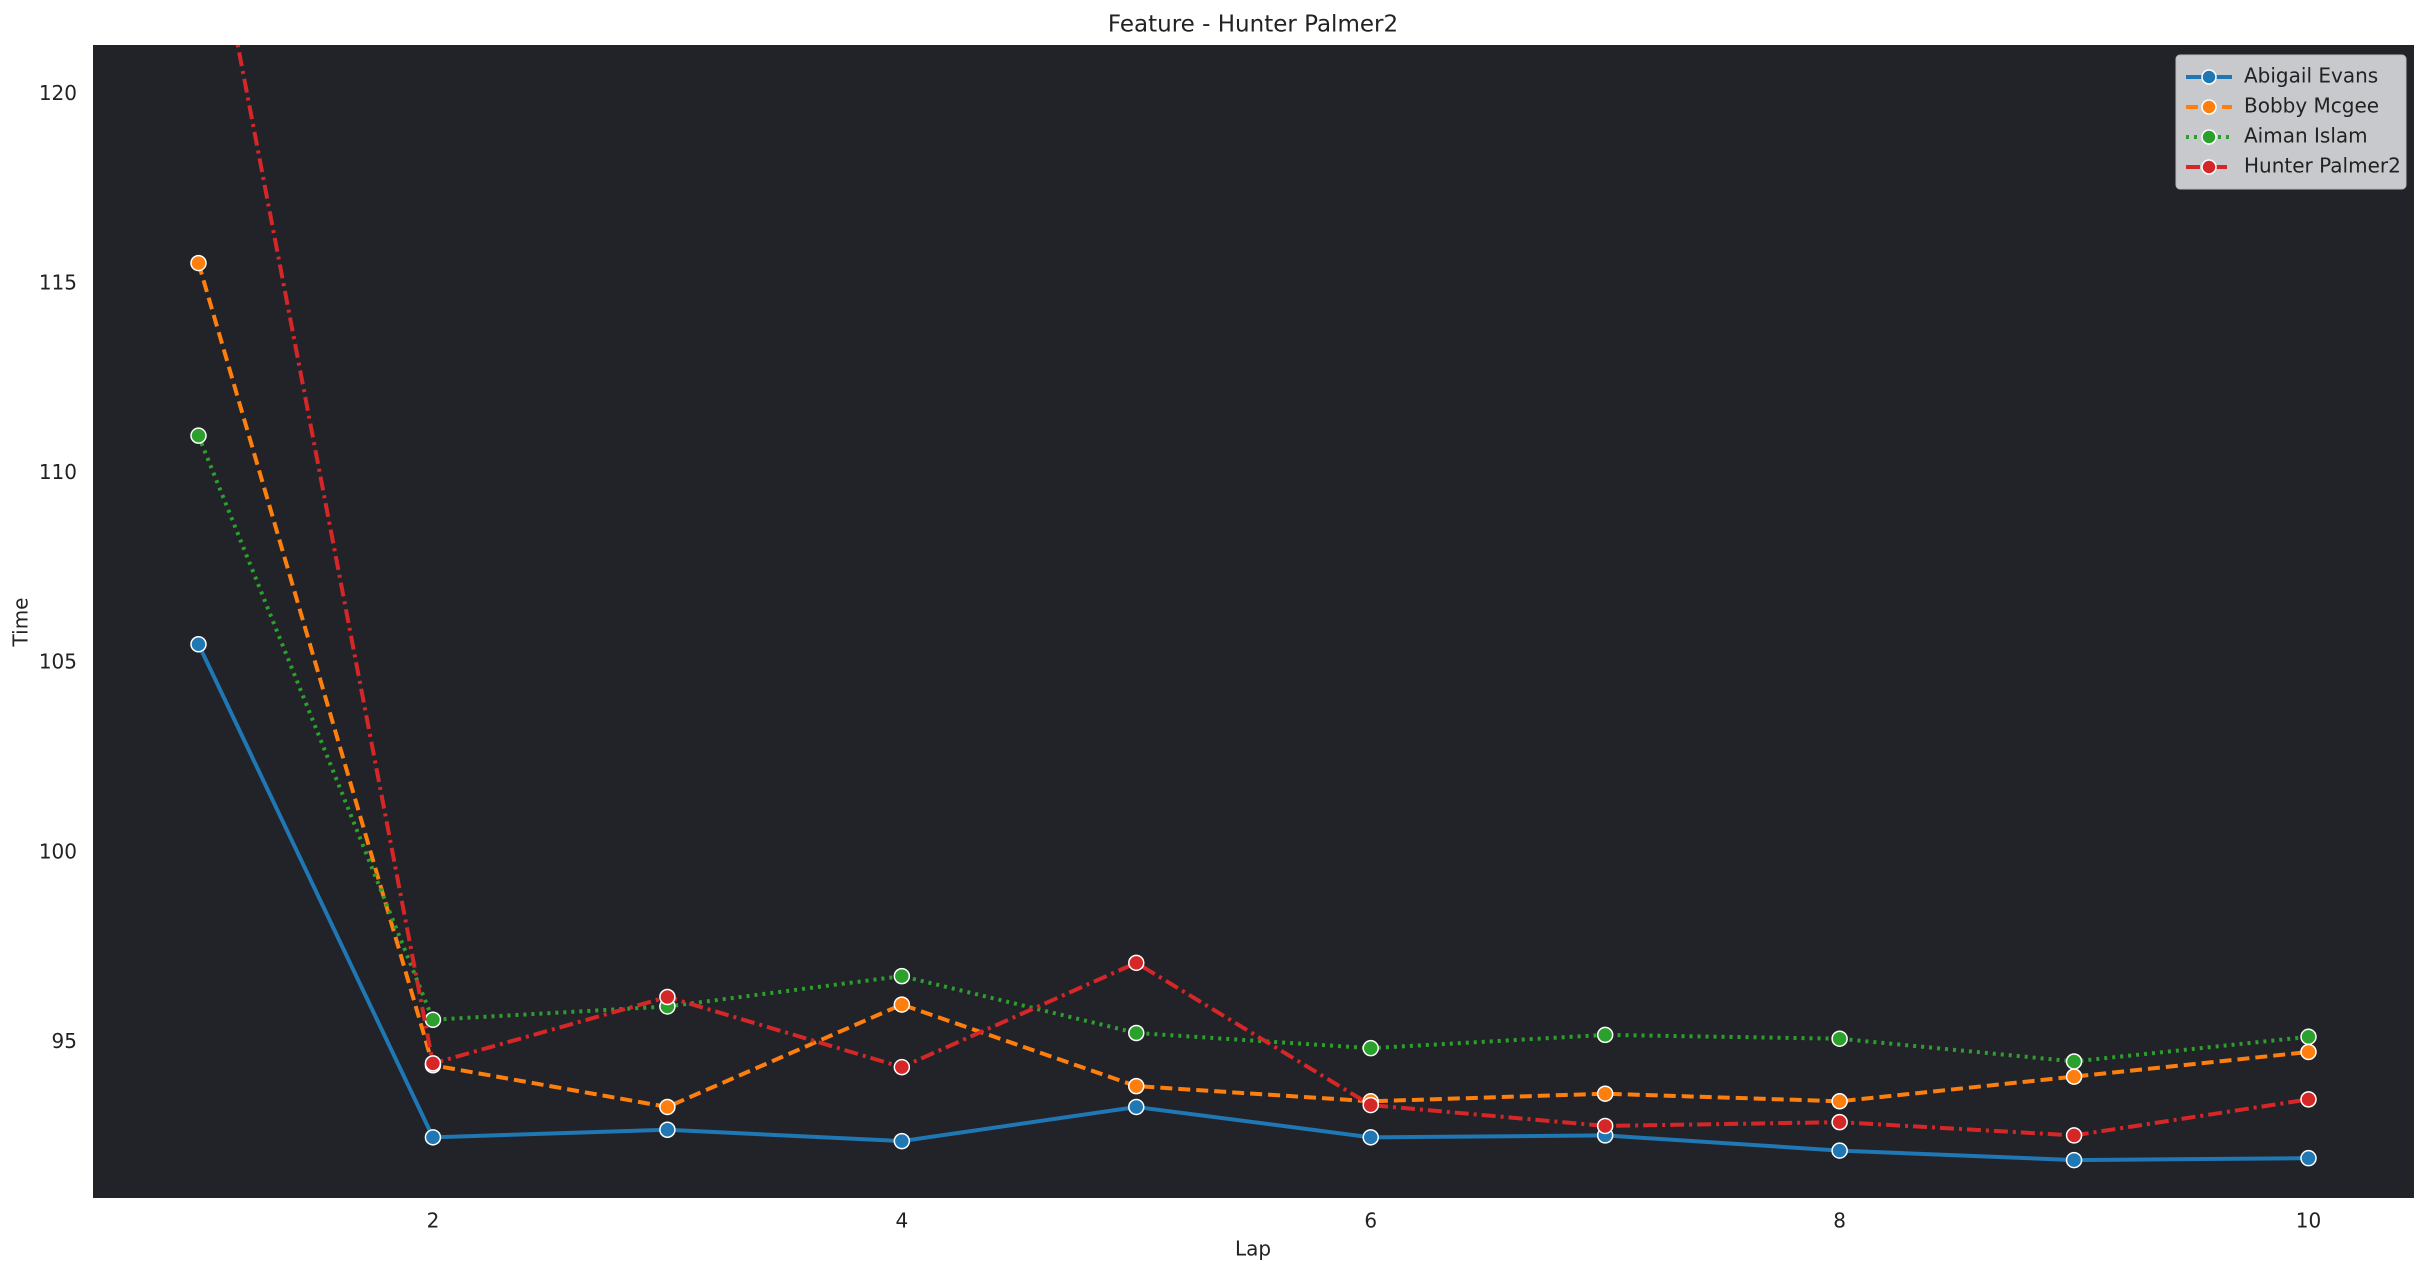 Image resolution: width=2431 pixels, height=1276 pixels. Describe the element at coordinates (1253, 1249) in the screenshot. I see `x-axis-label: Lap` at that location.